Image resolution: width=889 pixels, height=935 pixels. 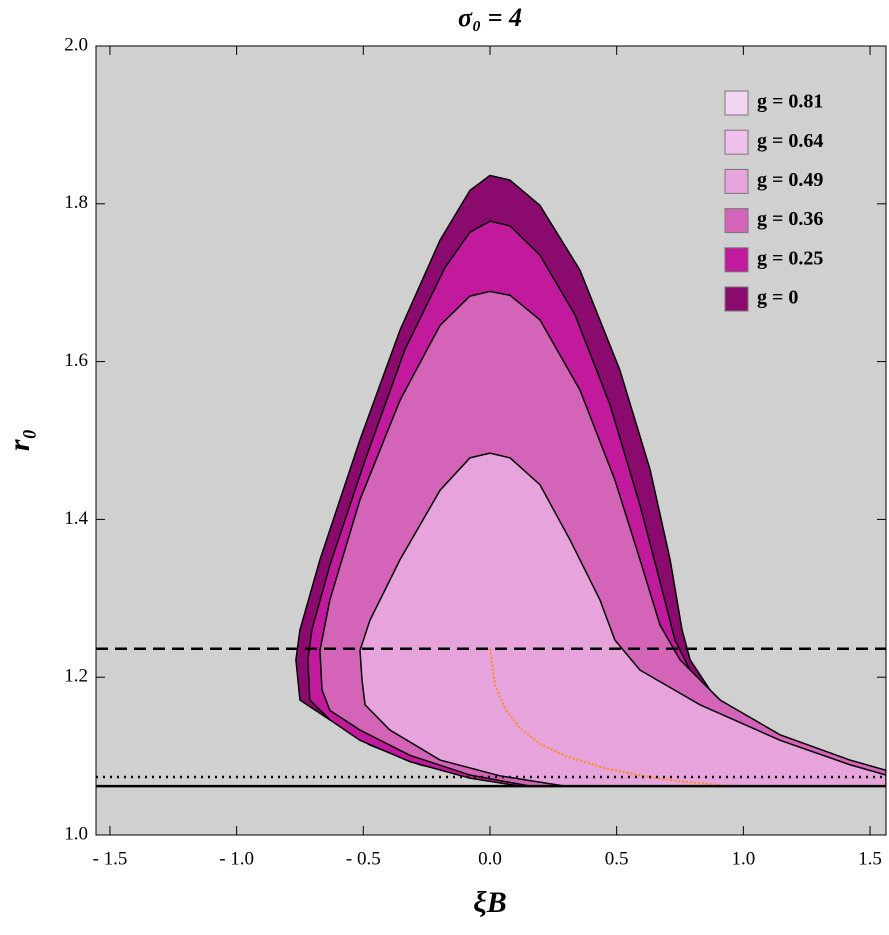 What do you see at coordinates (790, 102) in the screenshot?
I see `legend-label: g = 0.81` at bounding box center [790, 102].